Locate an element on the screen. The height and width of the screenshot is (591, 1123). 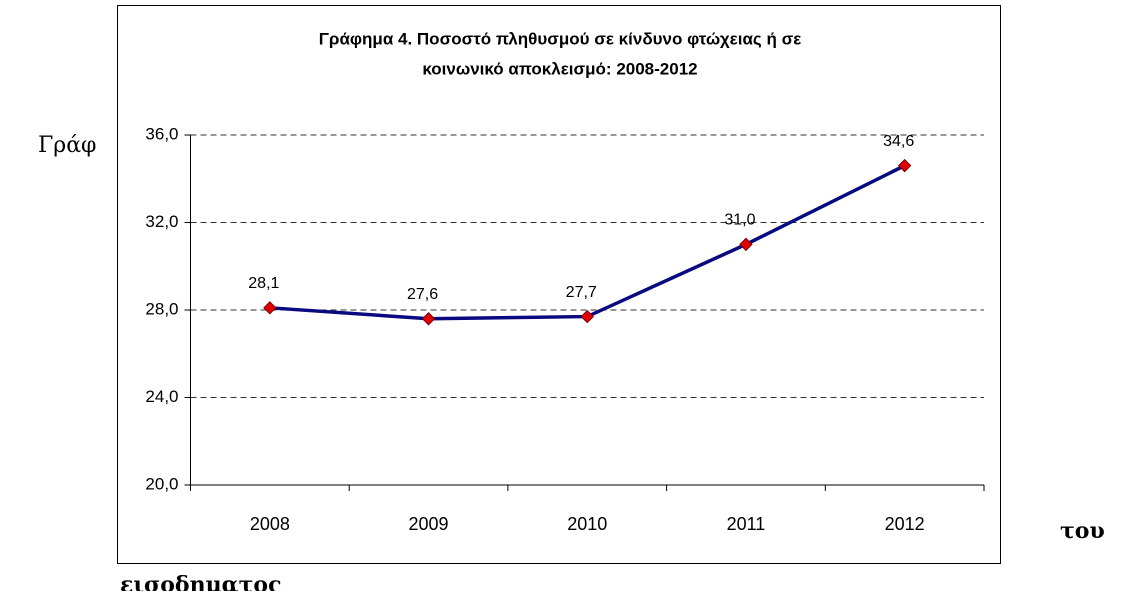
x-tick-label: 2012 is located at coordinates (905, 524).